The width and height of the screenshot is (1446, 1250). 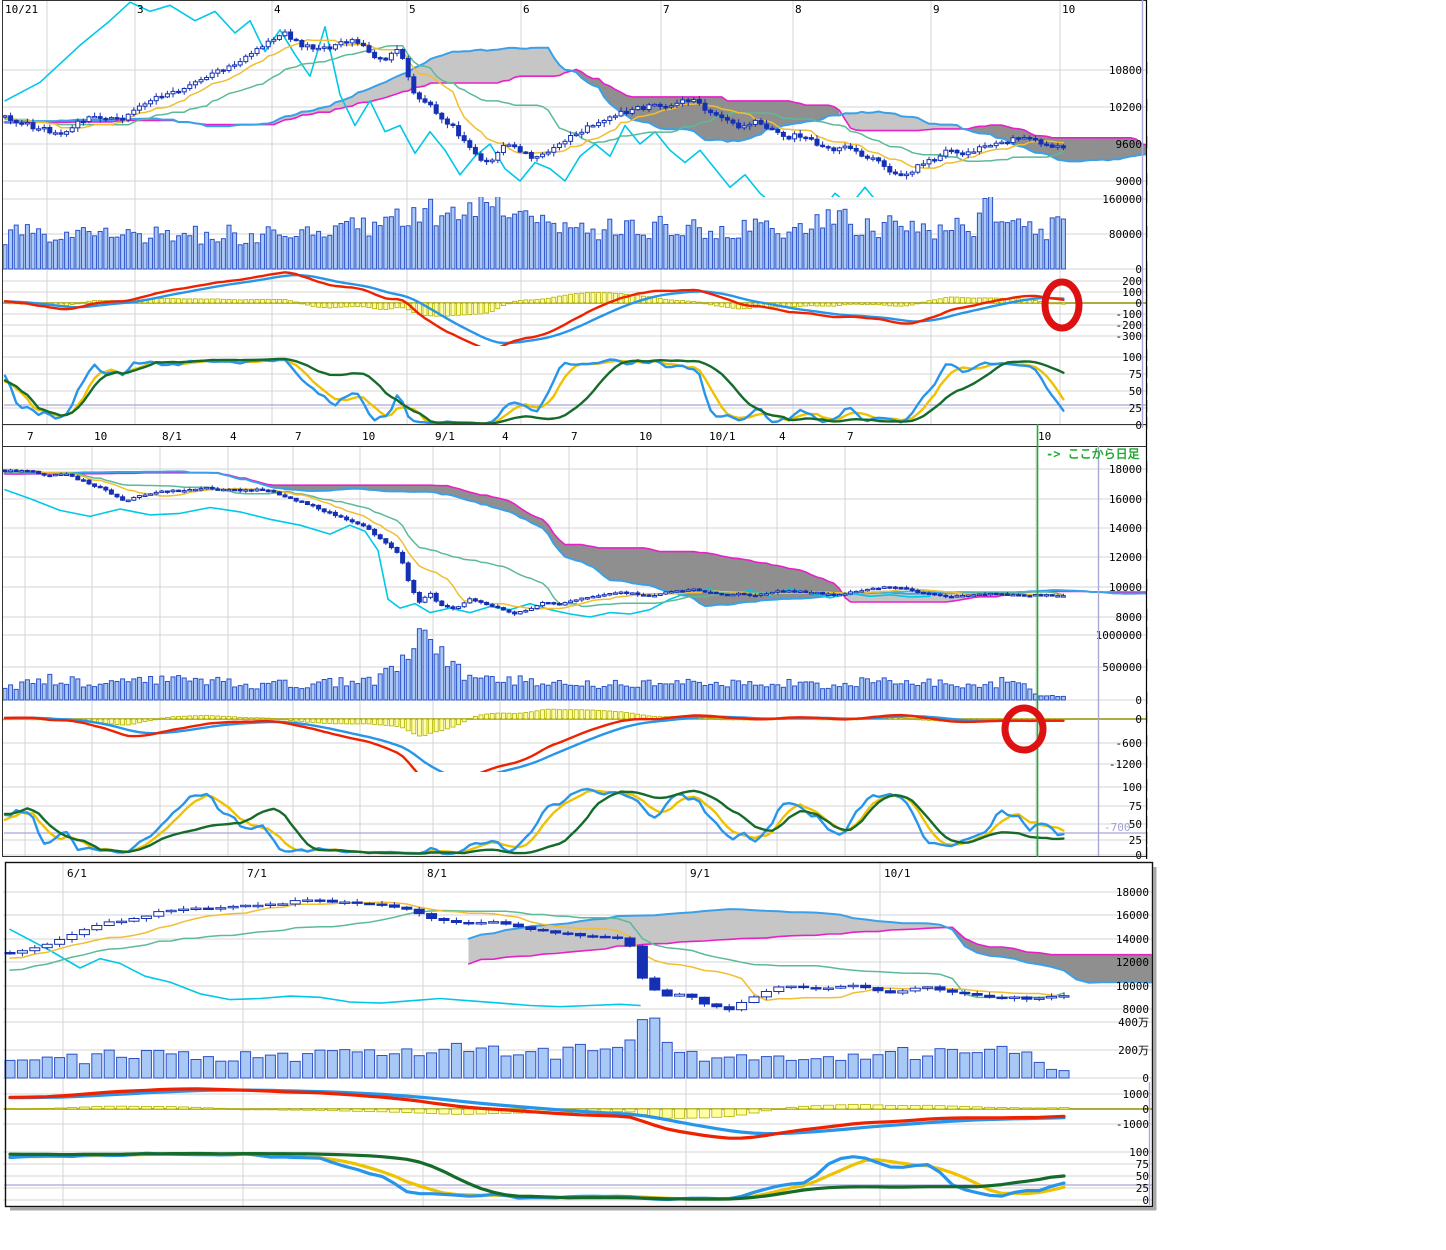 I want to click on svg-text: -1200, so click(x=1125, y=764).